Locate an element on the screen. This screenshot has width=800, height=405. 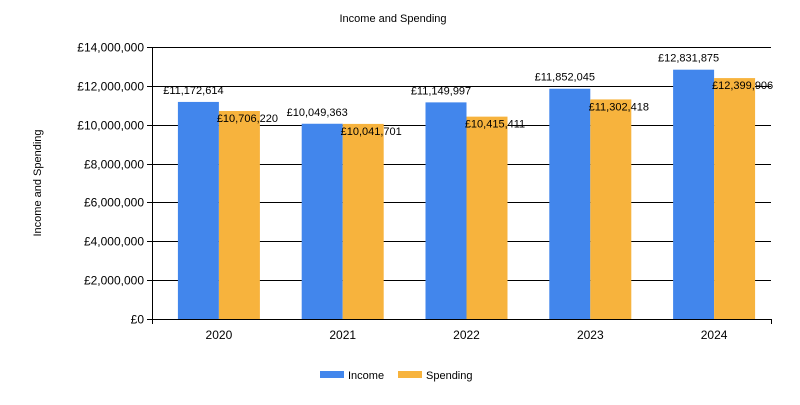
x-tick-label: 2024 is located at coordinates (714, 335).